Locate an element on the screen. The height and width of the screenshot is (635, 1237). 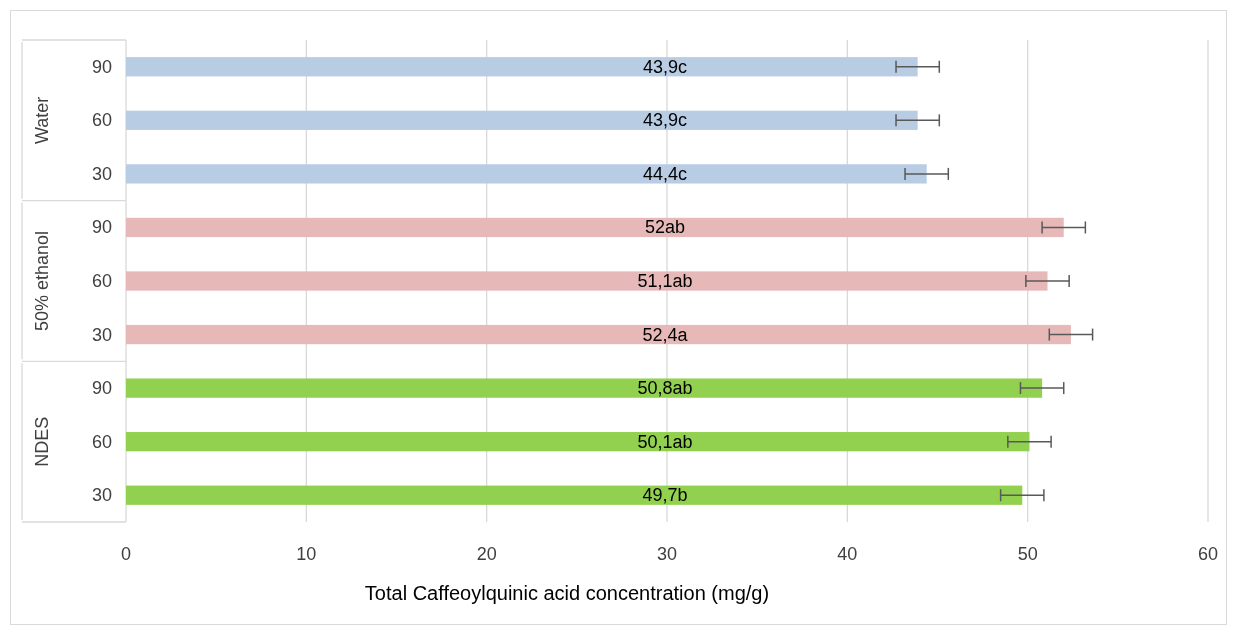
data-label: 52ab is located at coordinates (665, 227).